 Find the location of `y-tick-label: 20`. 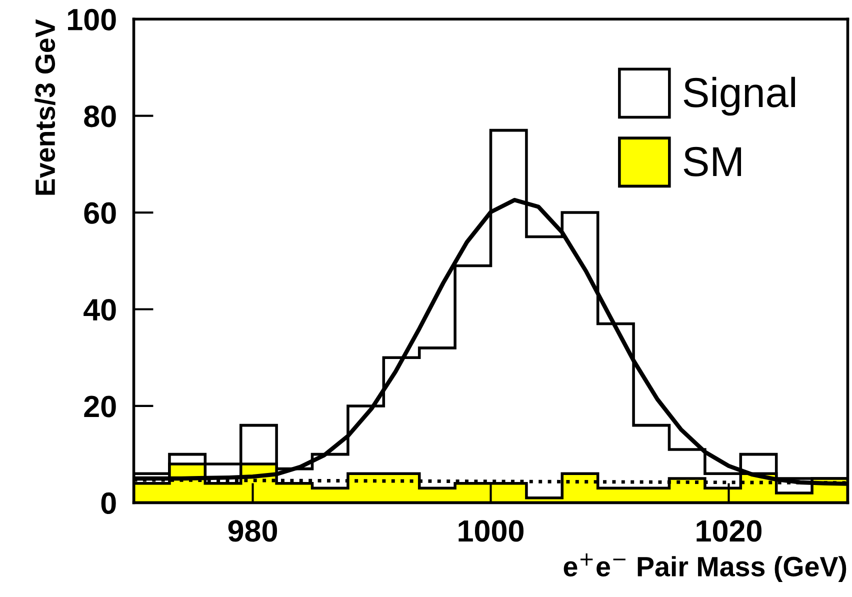

y-tick-label: 20 is located at coordinates (100, 407).